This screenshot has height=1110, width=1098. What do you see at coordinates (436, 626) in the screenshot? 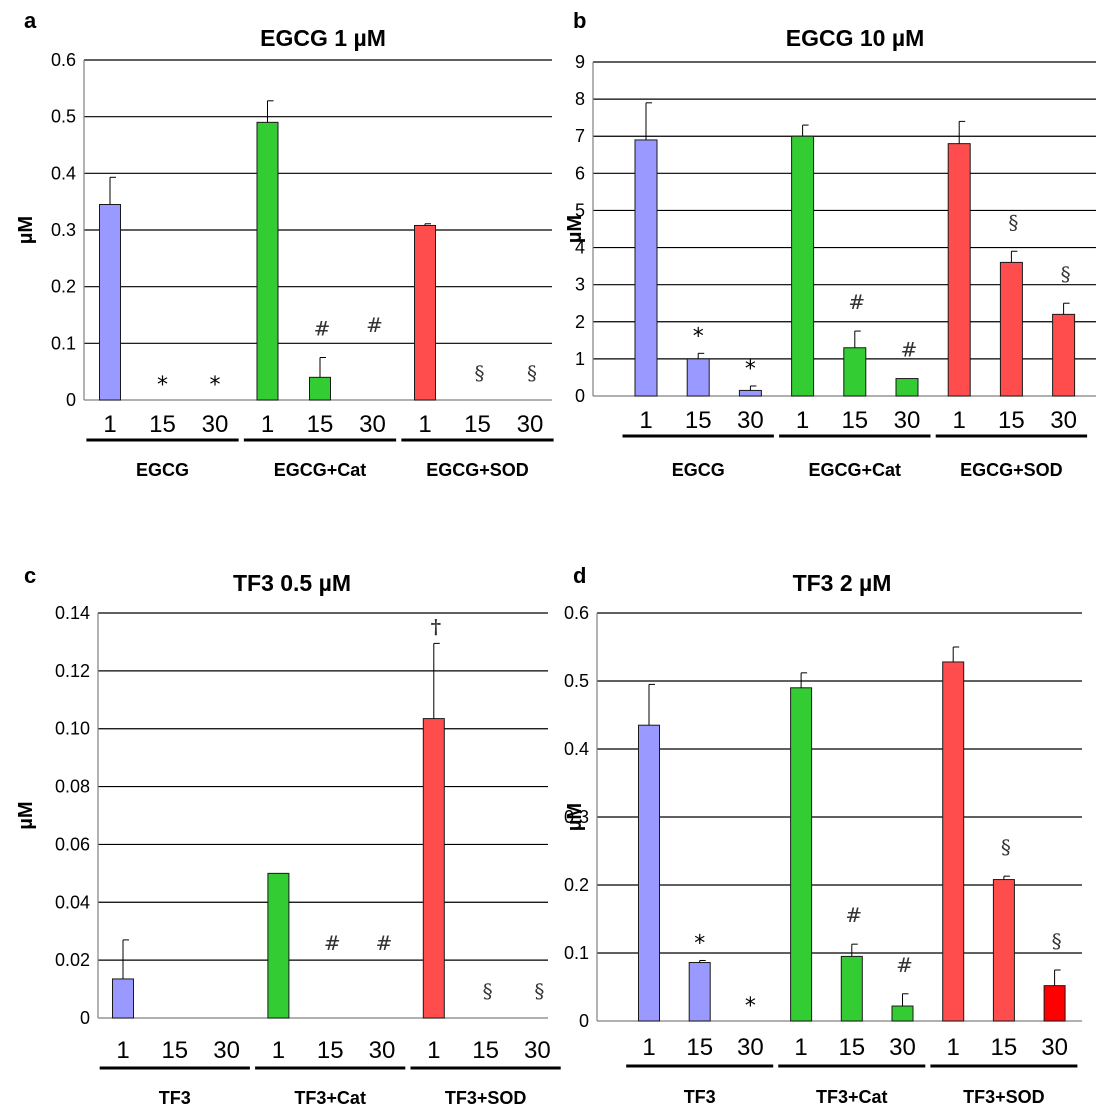
I see `significance-marker: †` at bounding box center [436, 626].